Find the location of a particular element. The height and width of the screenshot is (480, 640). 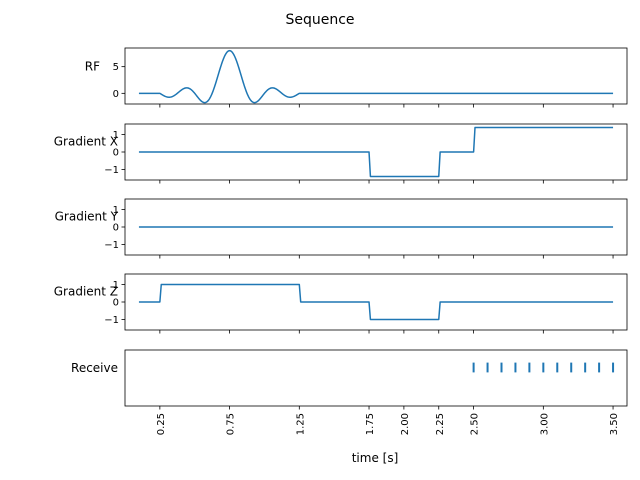

series-gradient-x is located at coordinates (376, 152).